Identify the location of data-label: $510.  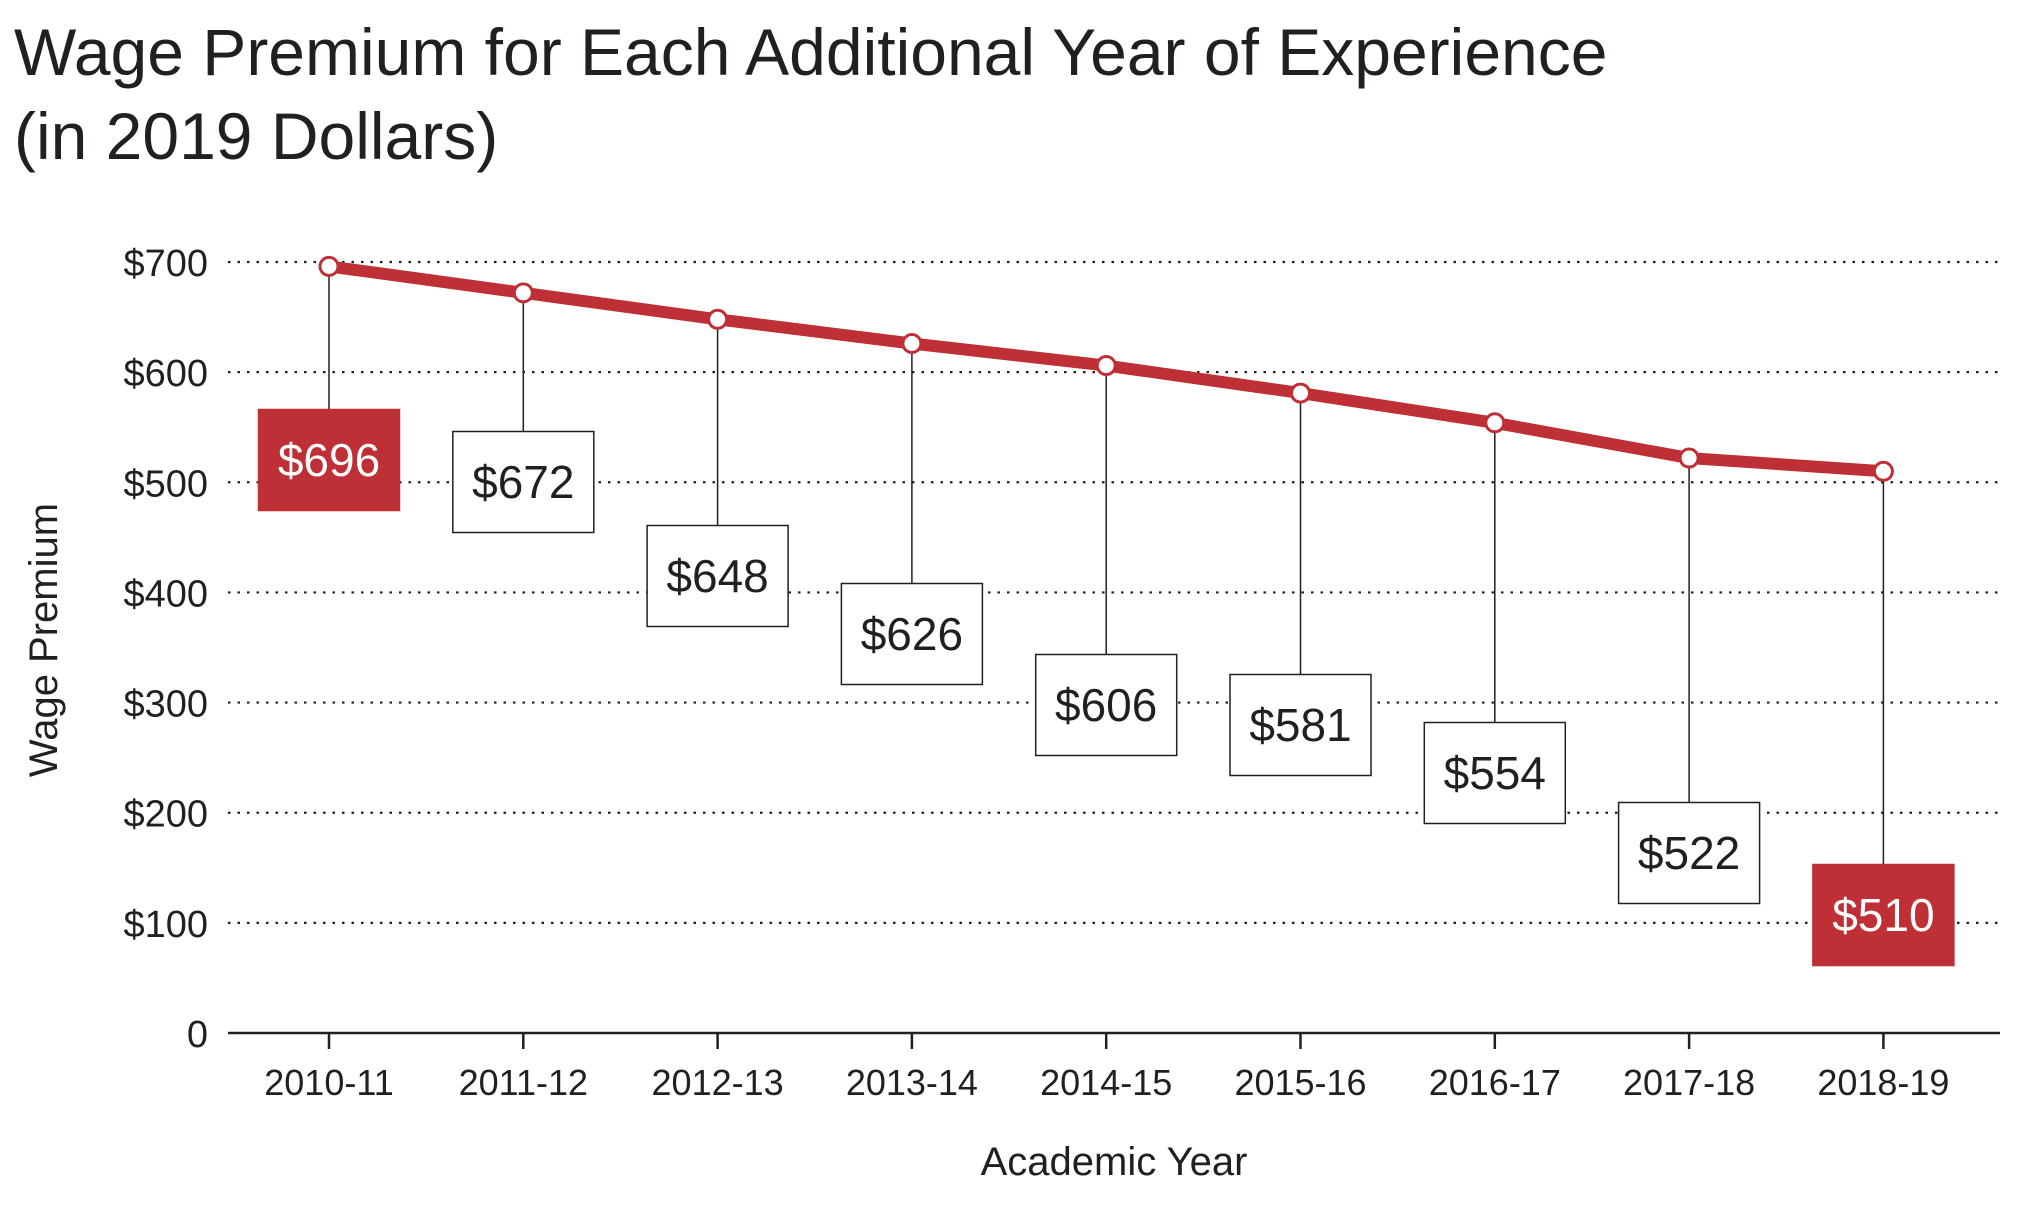
(1883, 915).